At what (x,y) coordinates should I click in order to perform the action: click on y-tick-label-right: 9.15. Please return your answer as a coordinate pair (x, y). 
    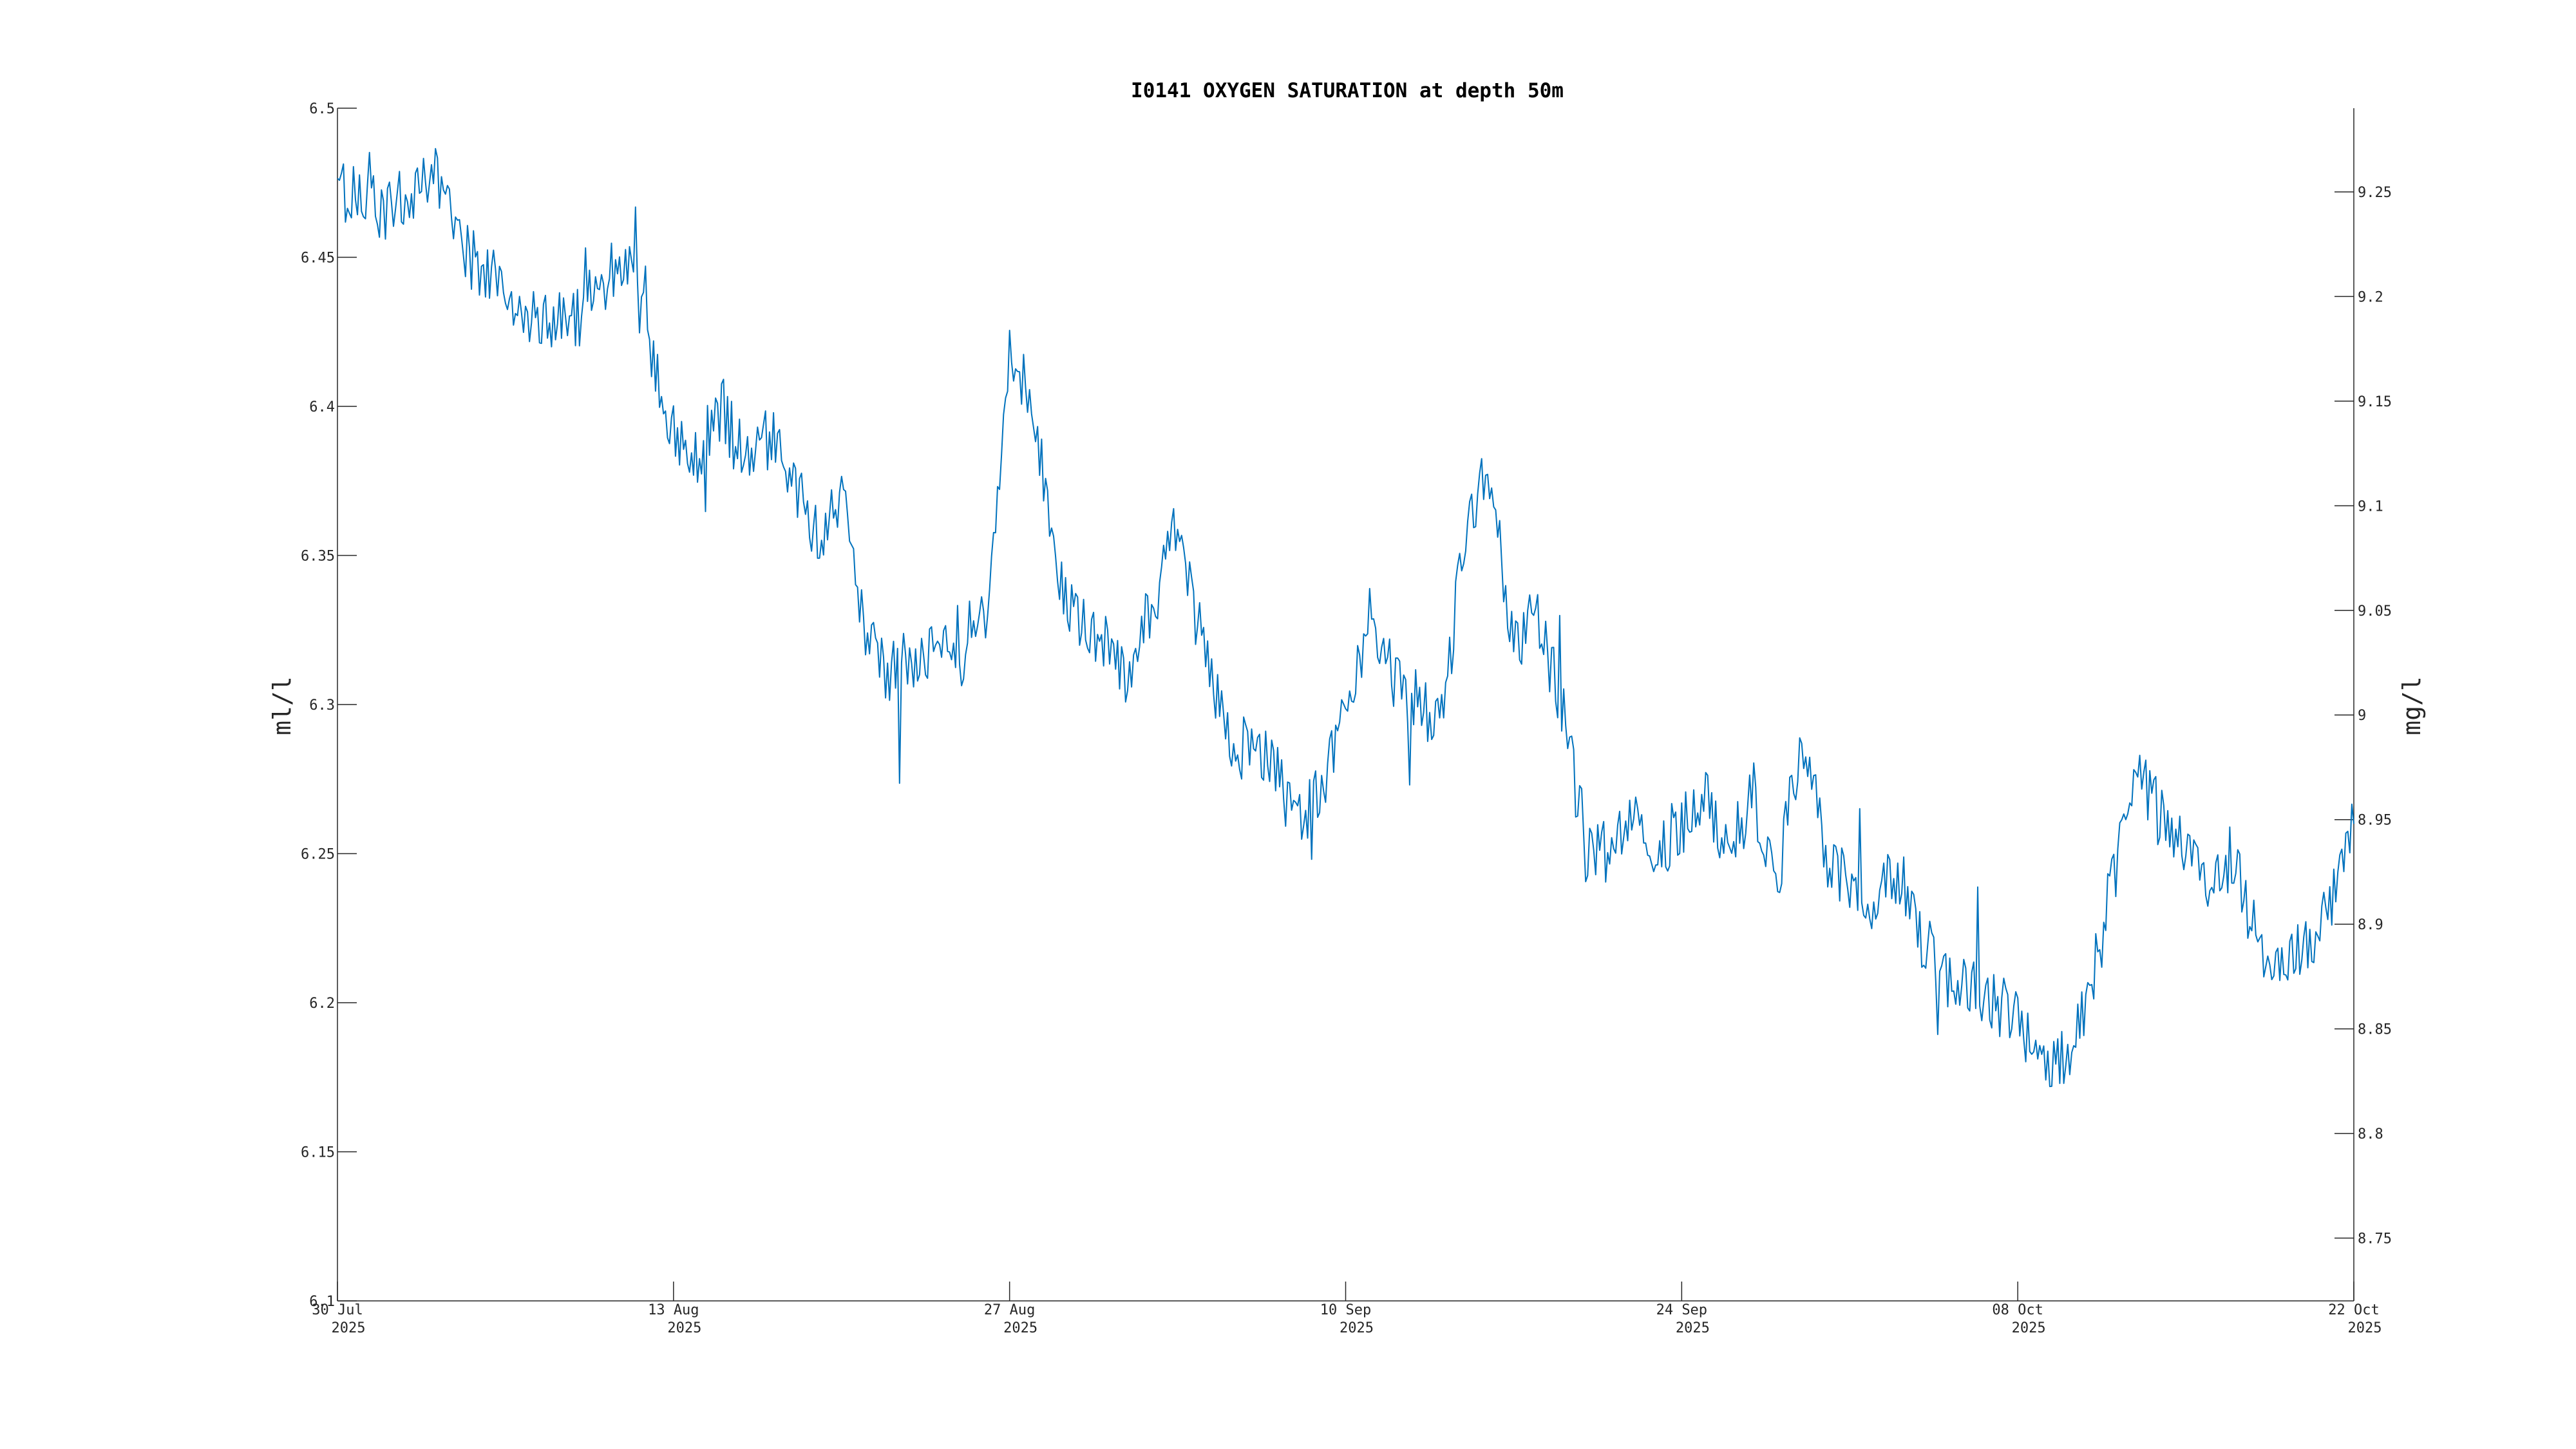
    Looking at the image, I should click on (2375, 402).